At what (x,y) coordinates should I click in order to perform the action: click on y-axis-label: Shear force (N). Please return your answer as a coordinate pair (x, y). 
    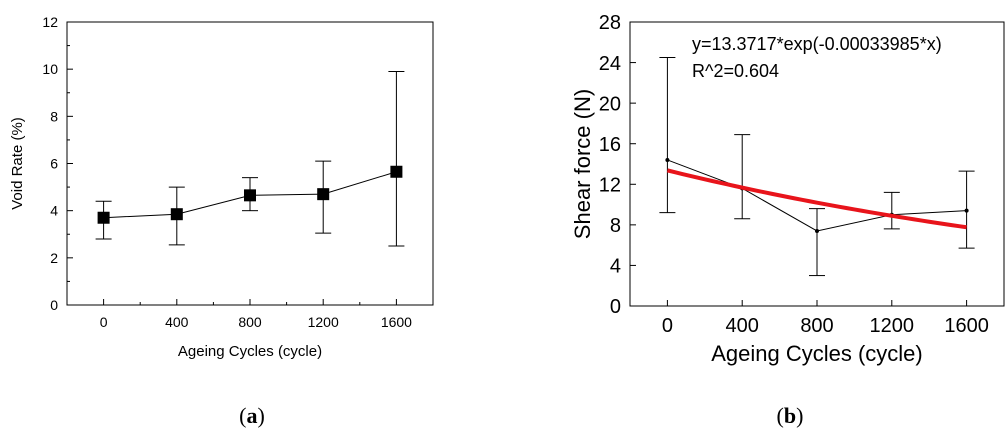
    Looking at the image, I should click on (582, 164).